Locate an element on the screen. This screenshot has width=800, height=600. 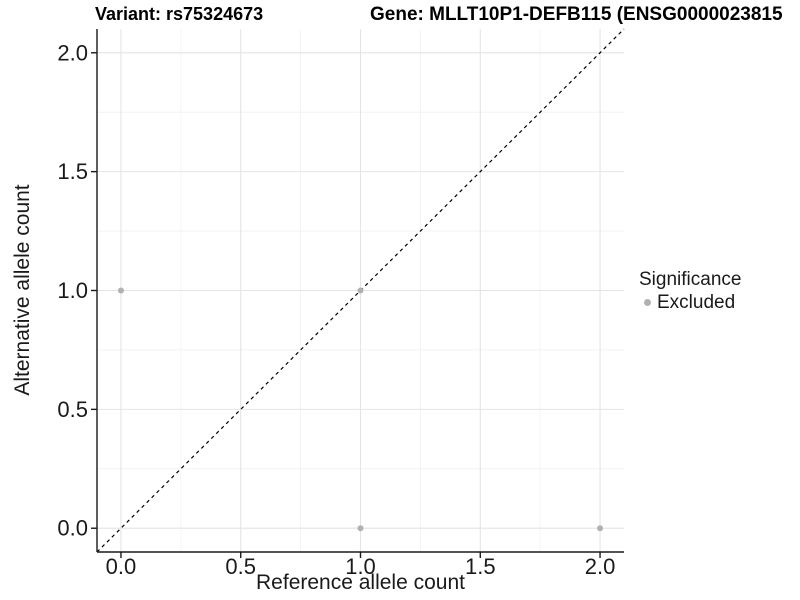
x-axis-title: Reference allele count is located at coordinates (360, 582).